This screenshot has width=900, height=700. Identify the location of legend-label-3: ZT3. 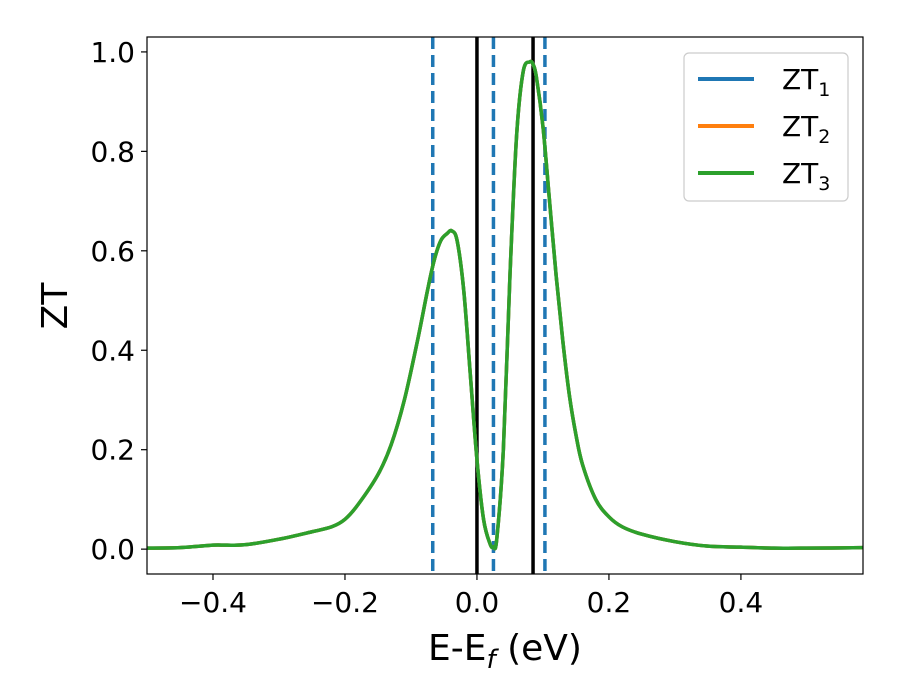
(806, 176).